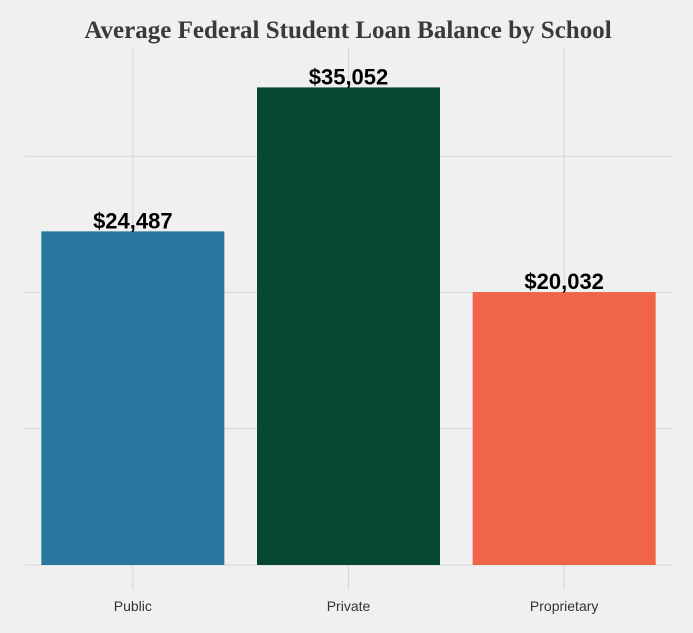 This screenshot has height=633, width=693. I want to click on value-label-proprietary: $20,032, so click(564, 281).